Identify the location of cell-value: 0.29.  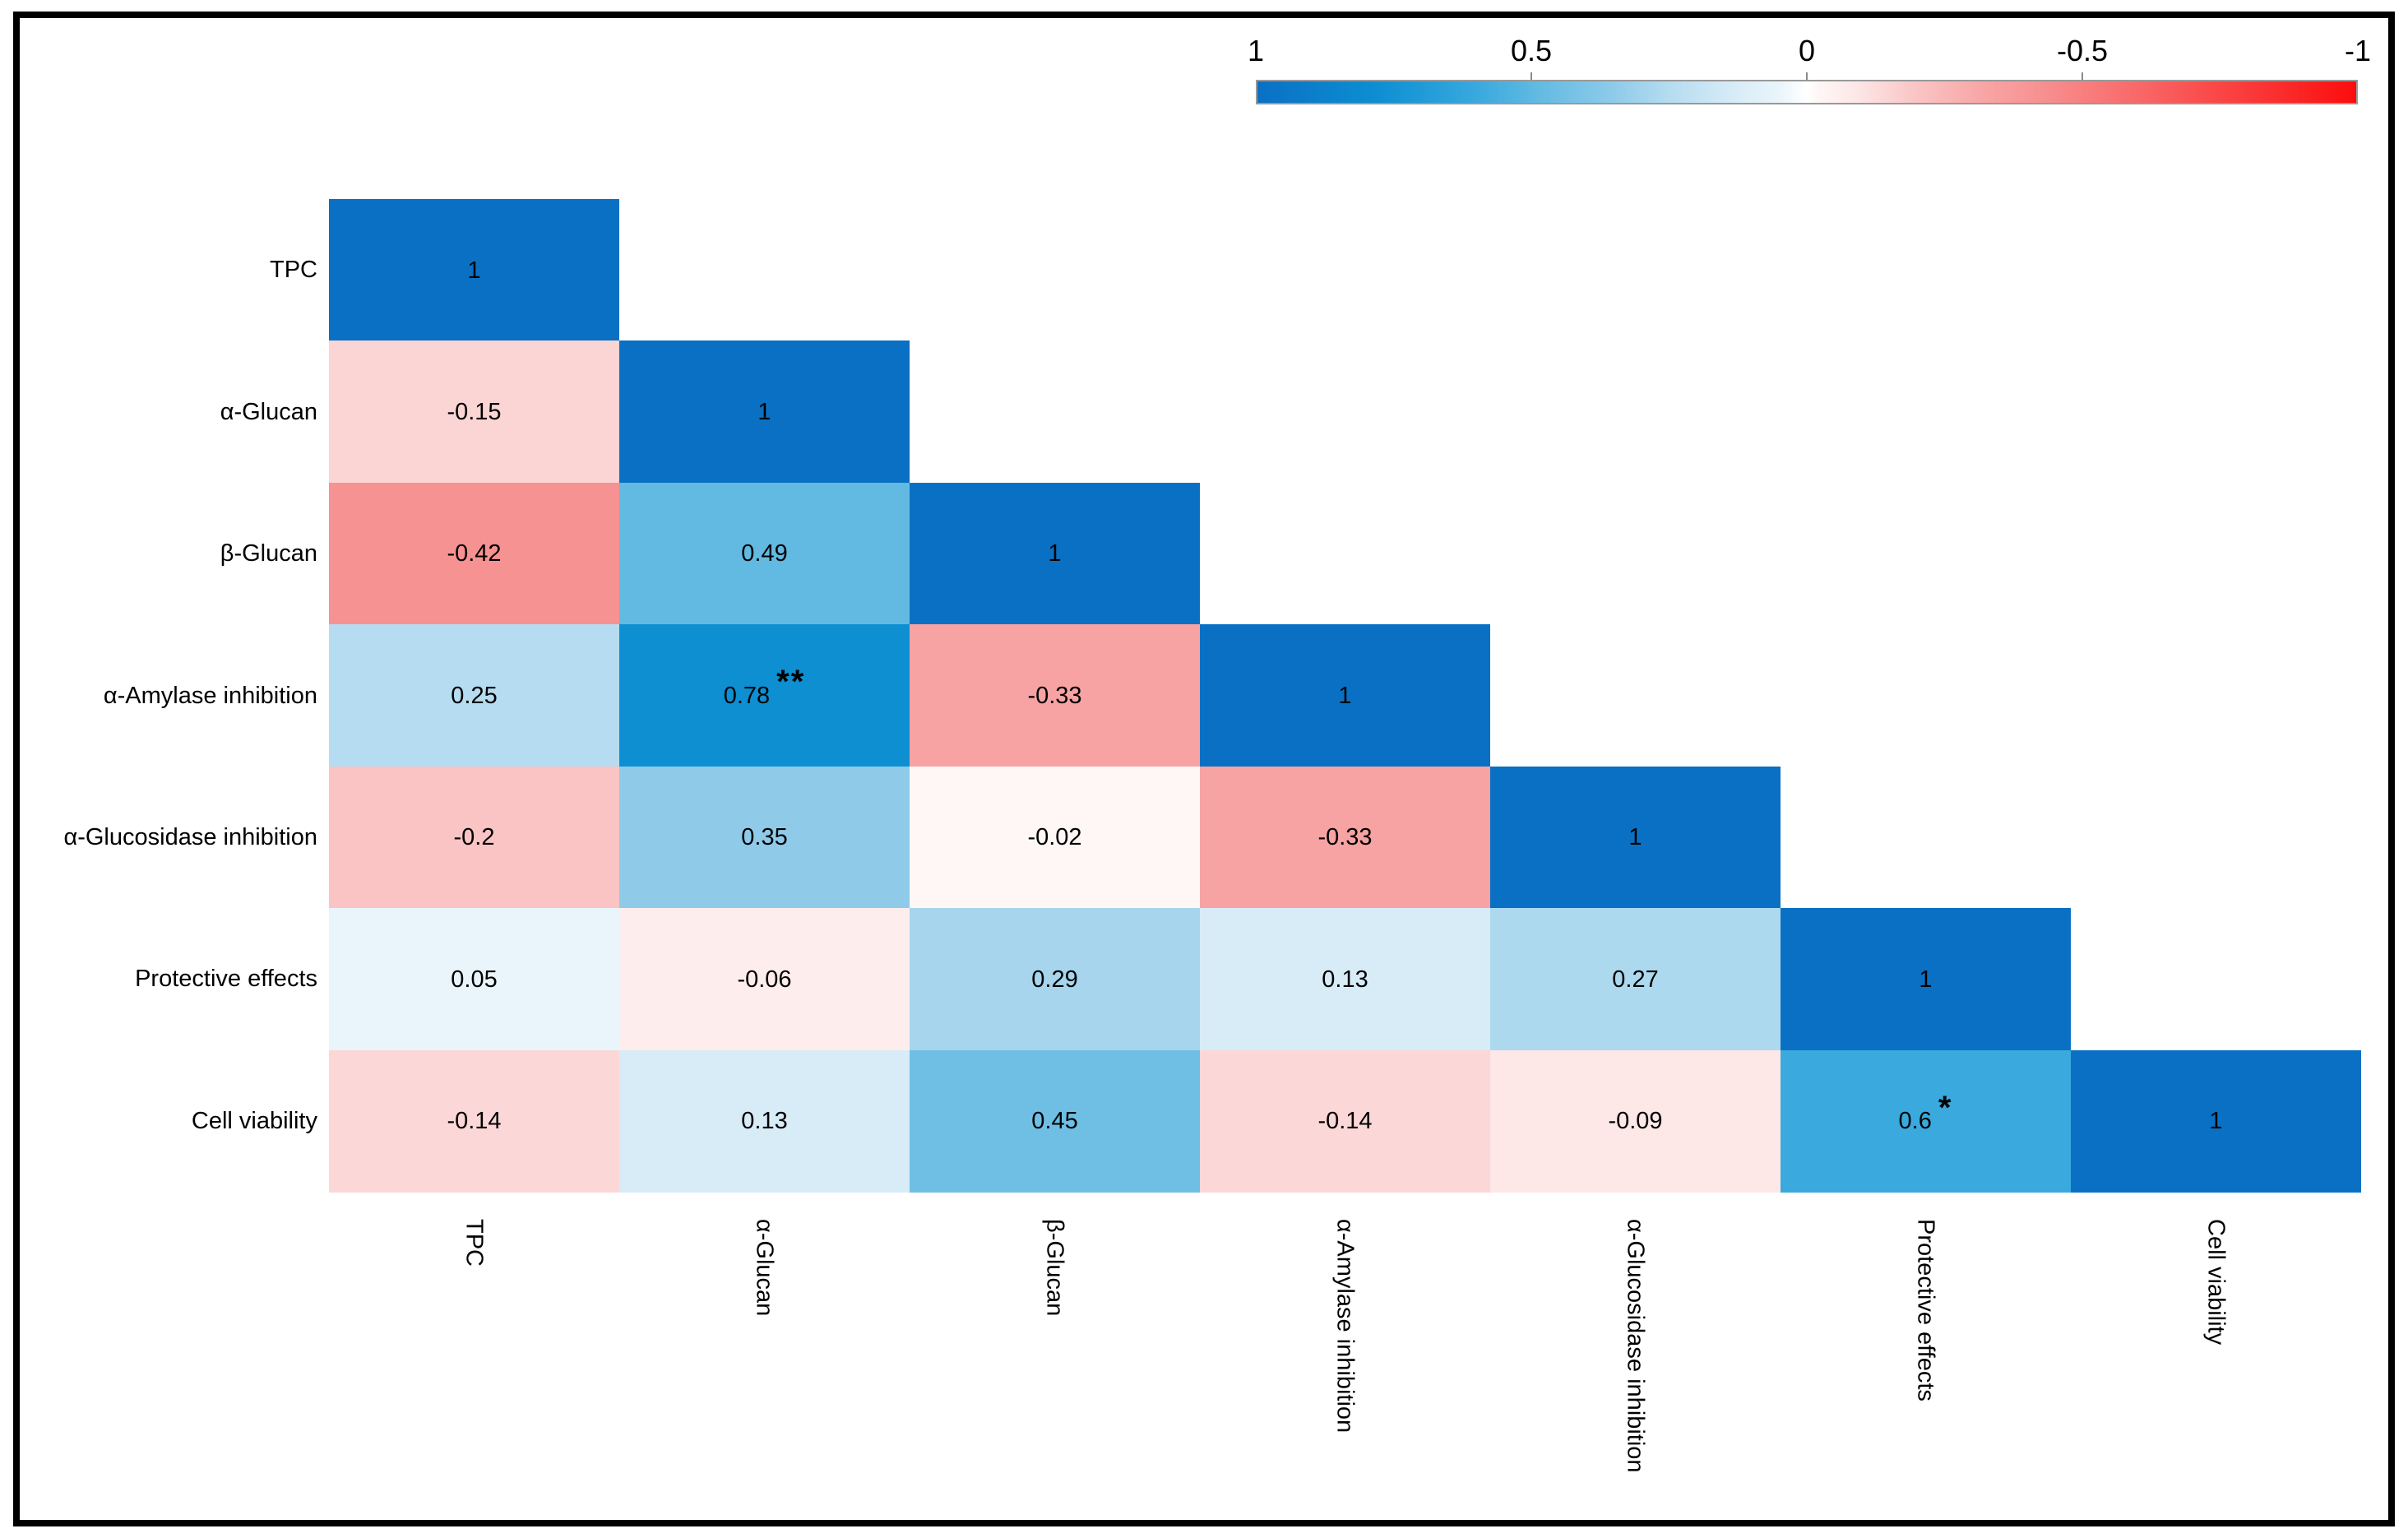
(1054, 980).